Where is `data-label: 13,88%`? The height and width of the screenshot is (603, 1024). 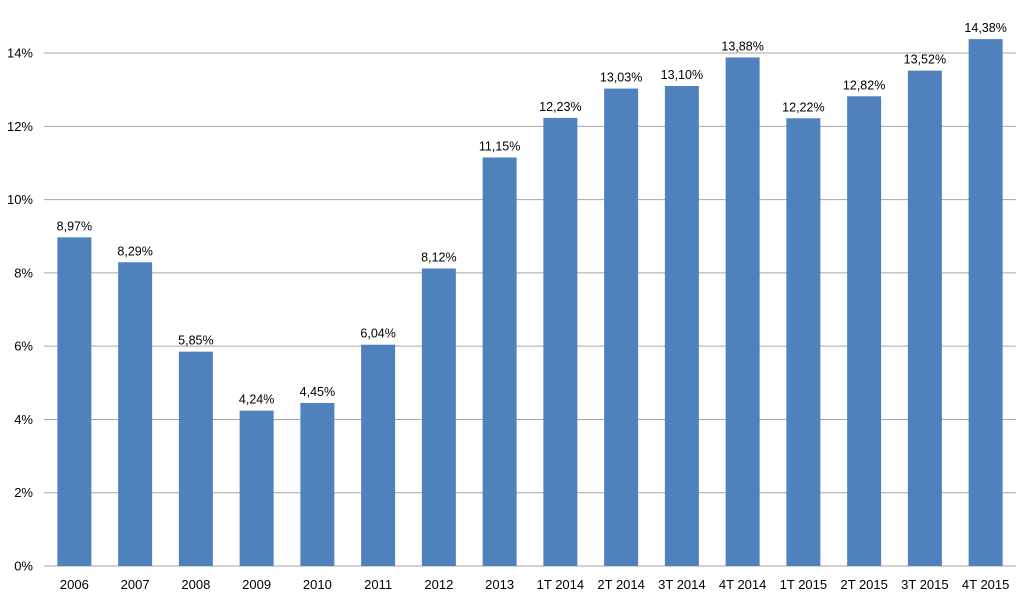
data-label: 13,88% is located at coordinates (742, 46).